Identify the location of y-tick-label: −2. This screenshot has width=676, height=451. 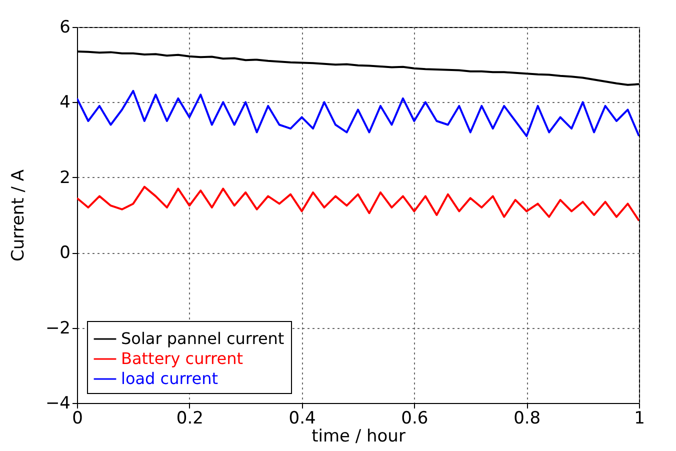
(57, 328).